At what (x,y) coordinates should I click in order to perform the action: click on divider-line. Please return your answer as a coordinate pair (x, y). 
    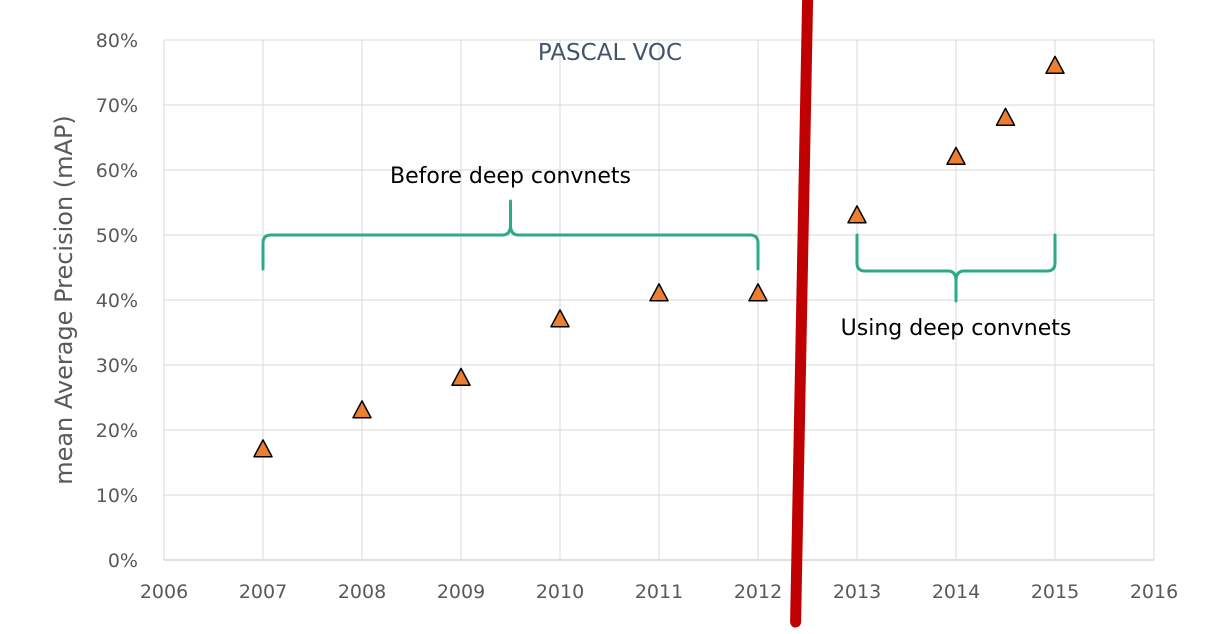
    Looking at the image, I should click on (802, 314).